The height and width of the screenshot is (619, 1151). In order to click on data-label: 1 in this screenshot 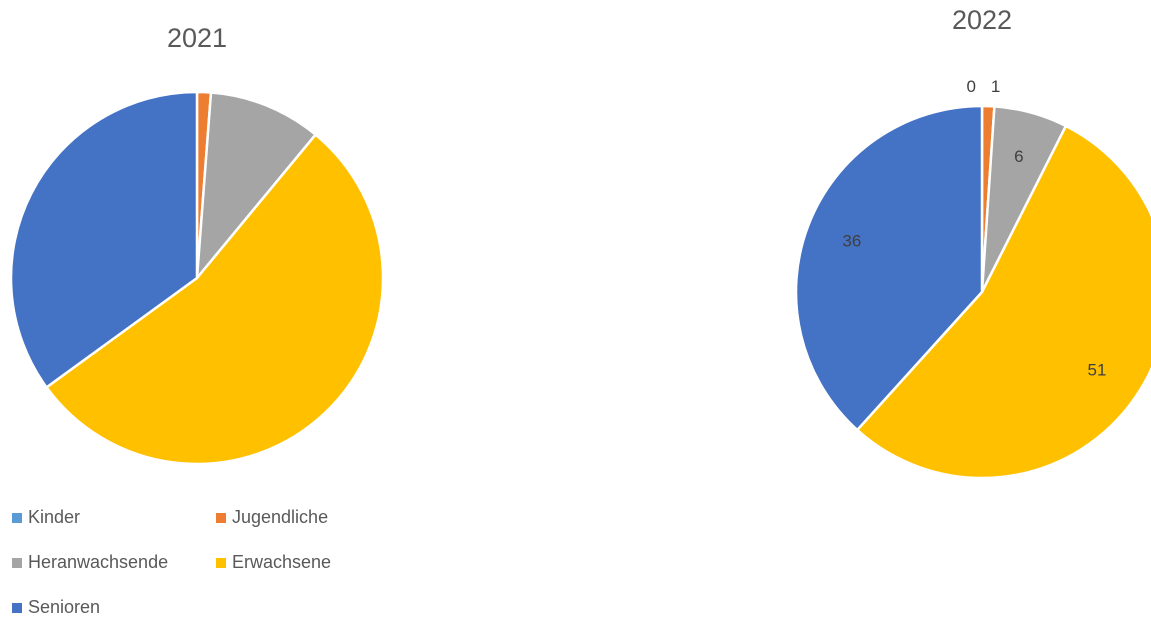, I will do `click(995, 86)`.